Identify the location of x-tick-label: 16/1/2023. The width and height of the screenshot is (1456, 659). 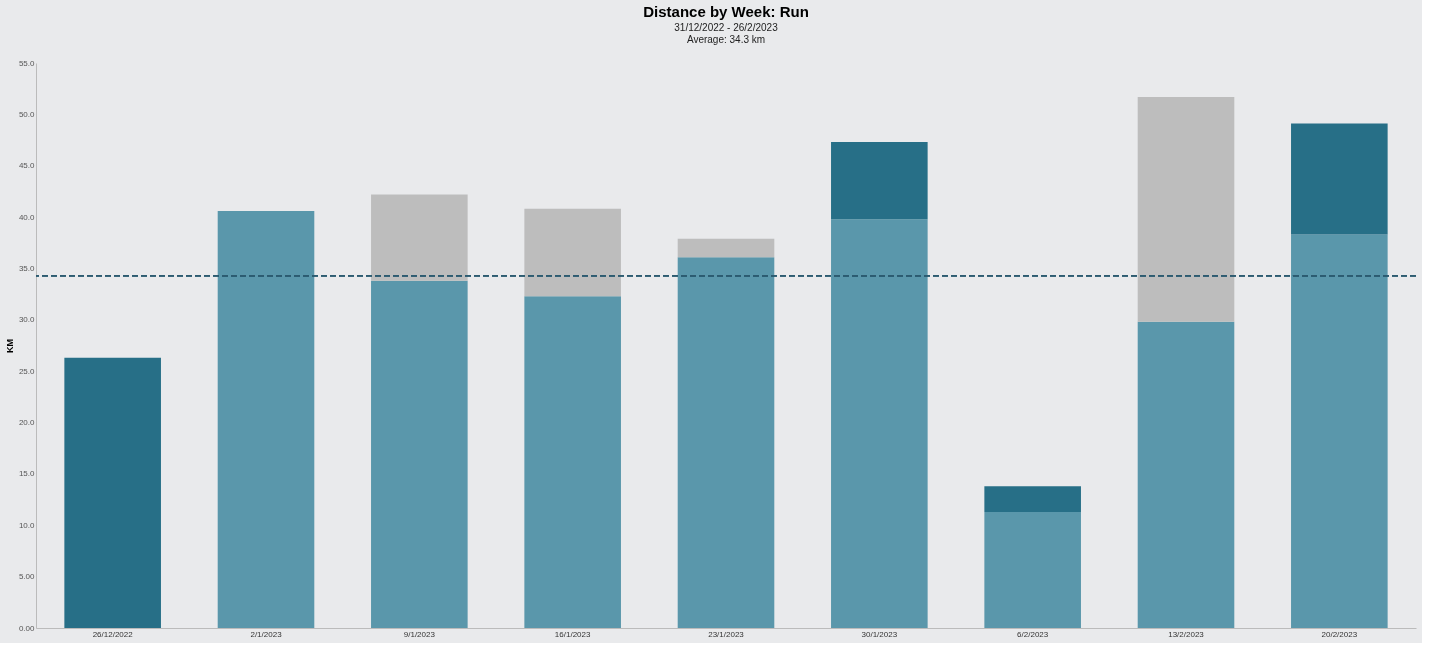
(573, 634).